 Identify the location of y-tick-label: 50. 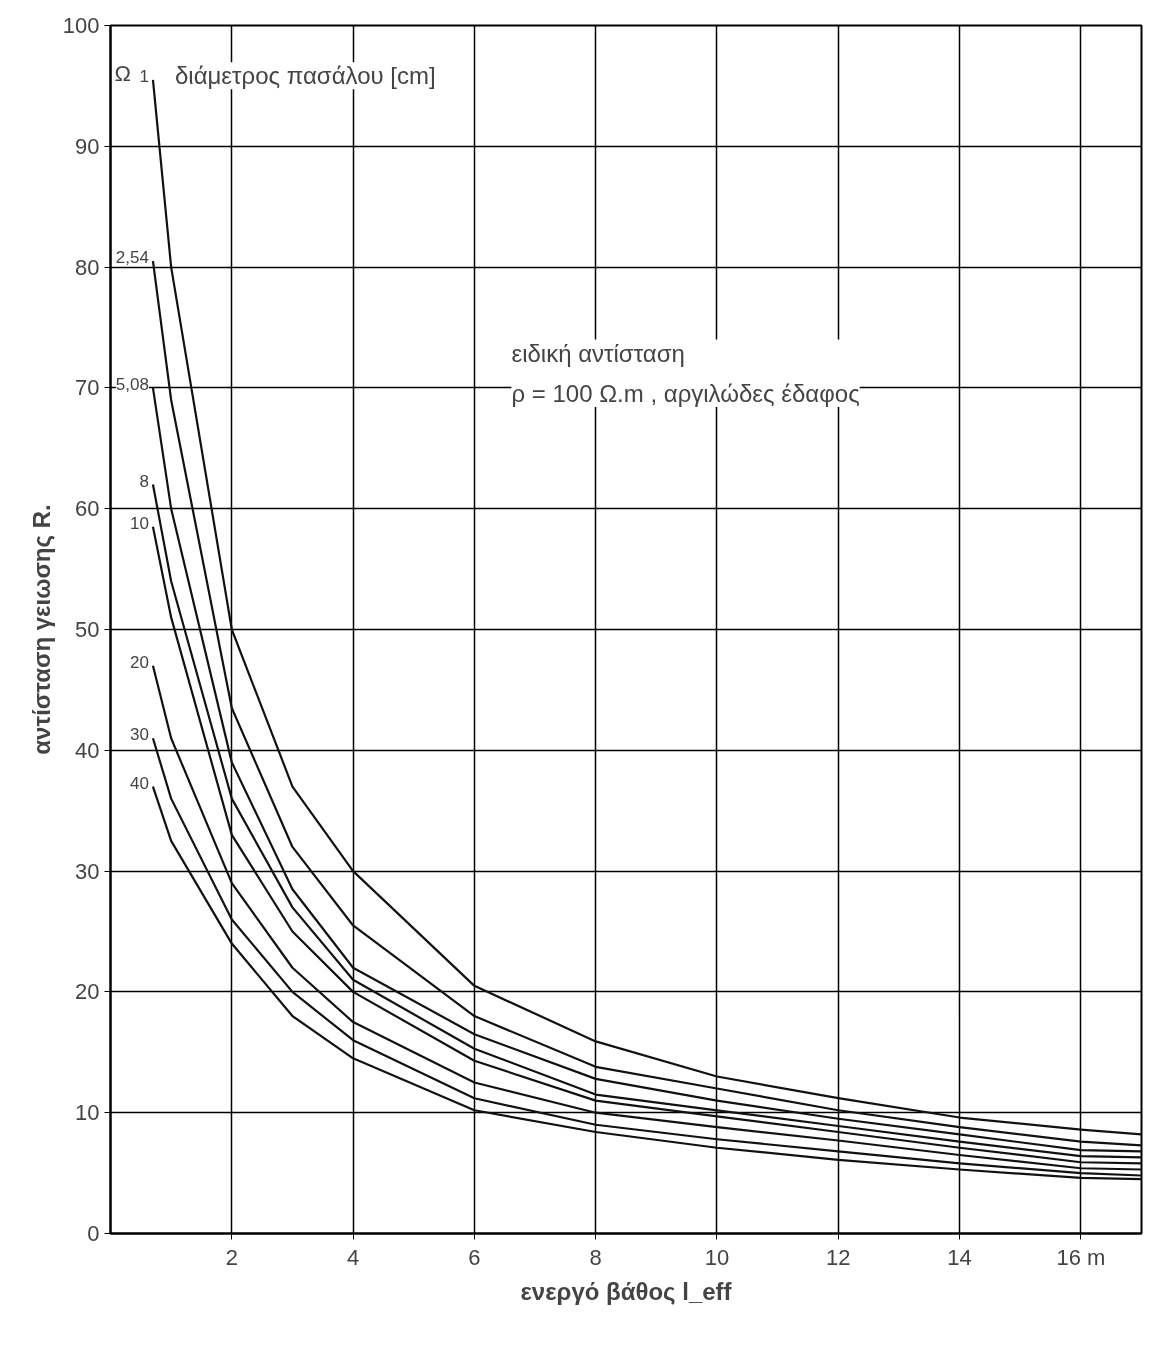
(87, 629).